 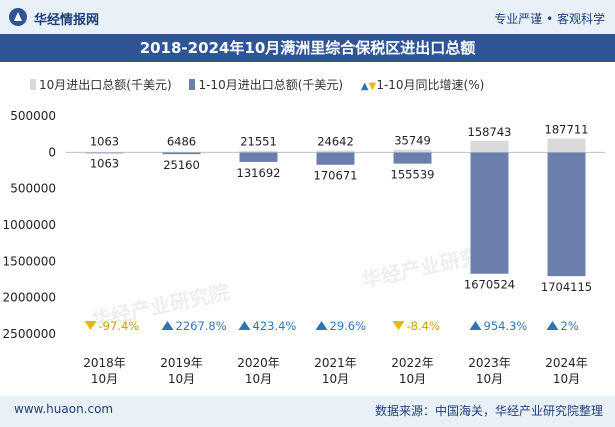 What do you see at coordinates (413, 175) in the screenshot?
I see `data-label-cumulative: 155539` at bounding box center [413, 175].